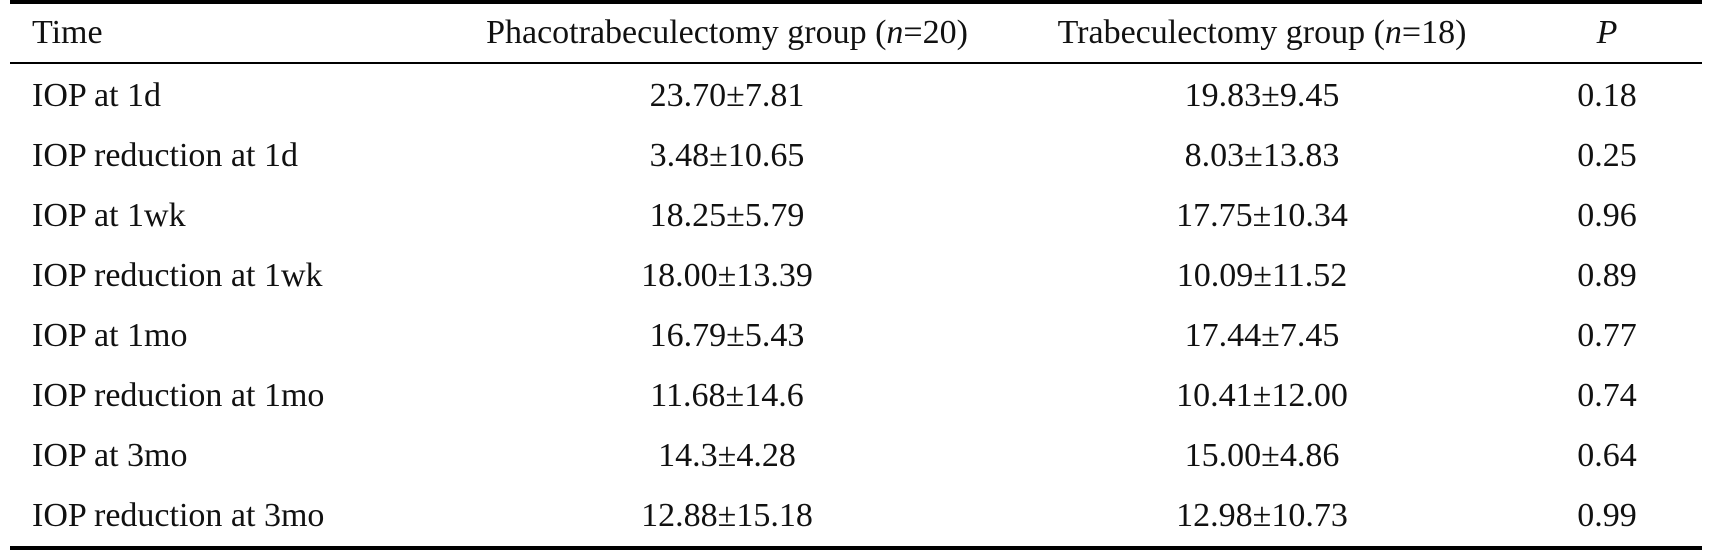  What do you see at coordinates (727, 95) in the screenshot?
I see `cell-phaco: 23.70±7.81` at bounding box center [727, 95].